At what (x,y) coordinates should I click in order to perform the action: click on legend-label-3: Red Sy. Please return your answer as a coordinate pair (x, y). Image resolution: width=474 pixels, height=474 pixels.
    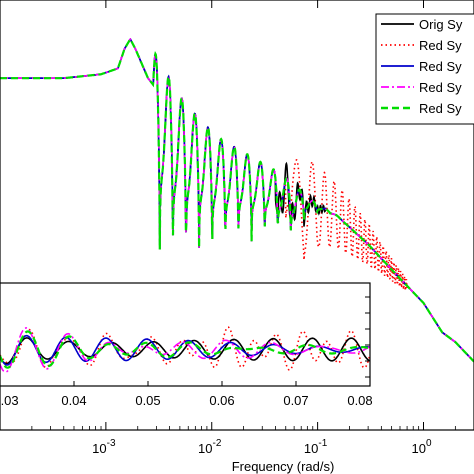
    Looking at the image, I should click on (440, 87).